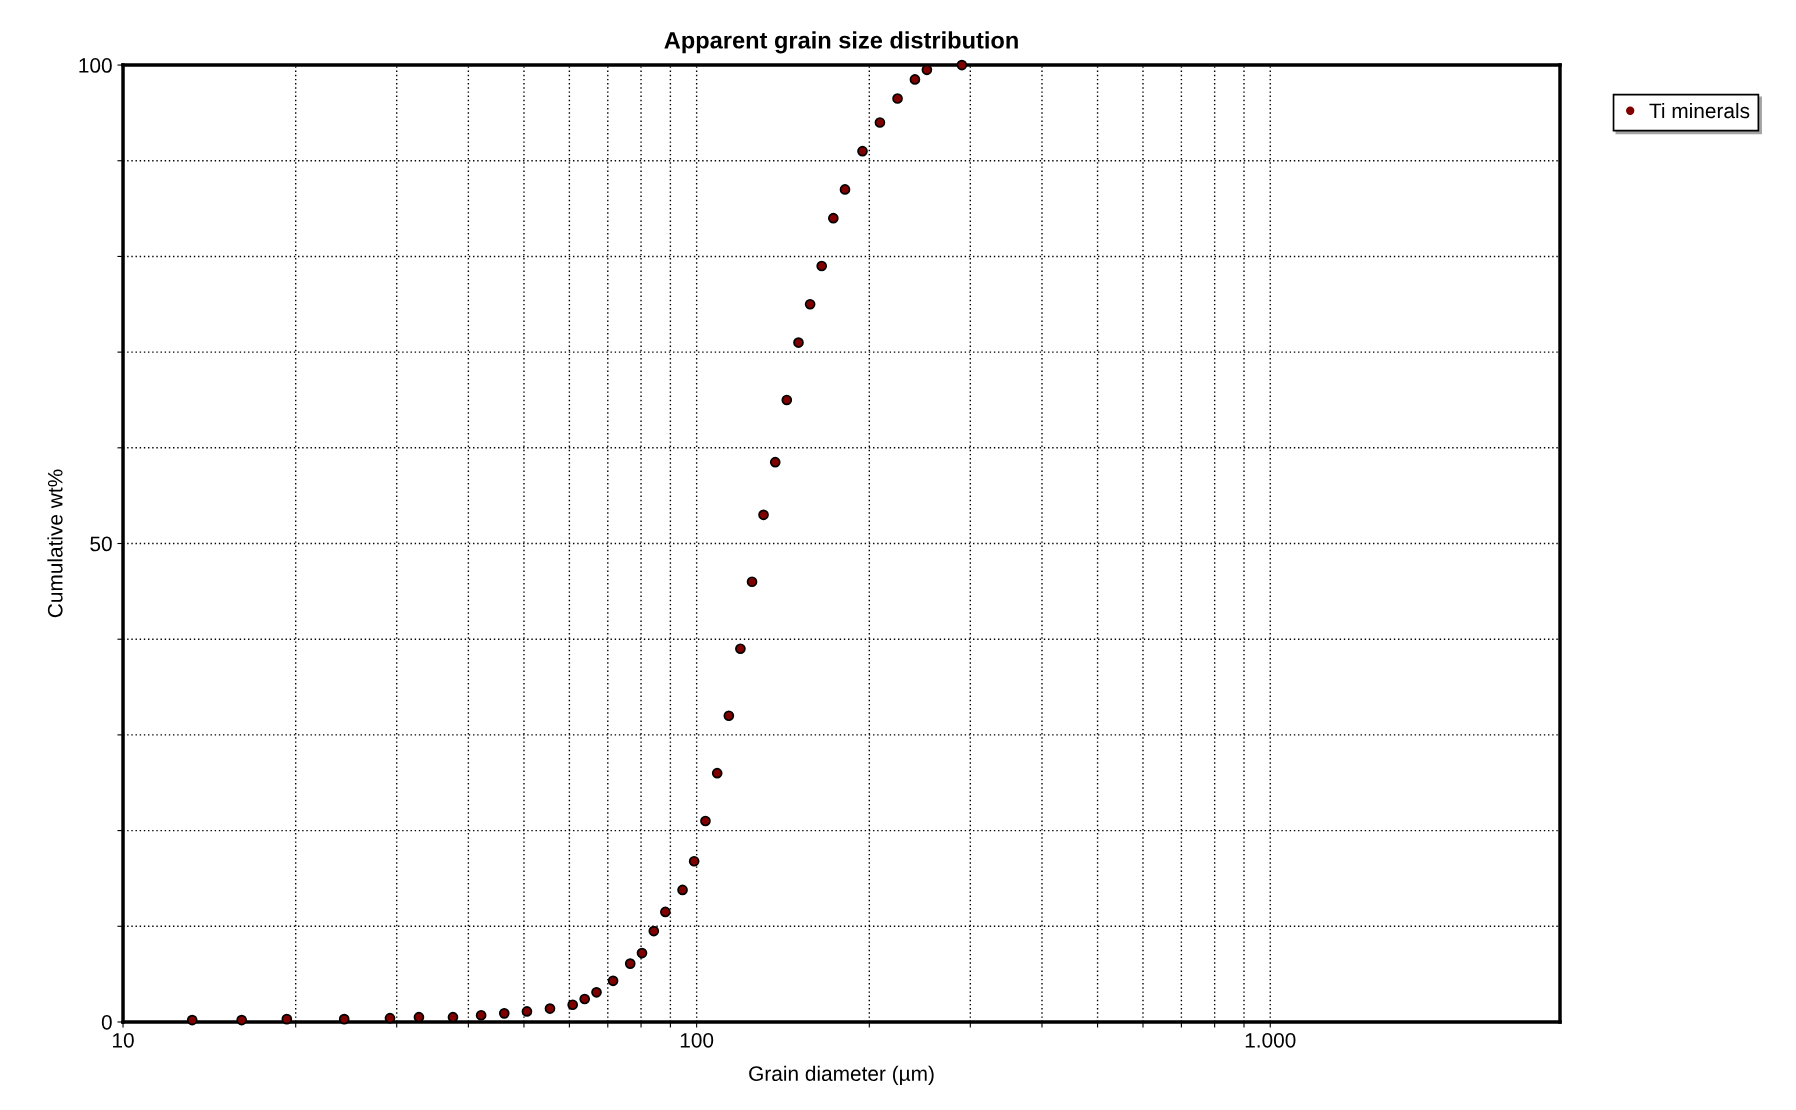  Describe the element at coordinates (1270, 1040) in the screenshot. I see `x-tick-label: 1.000` at that location.